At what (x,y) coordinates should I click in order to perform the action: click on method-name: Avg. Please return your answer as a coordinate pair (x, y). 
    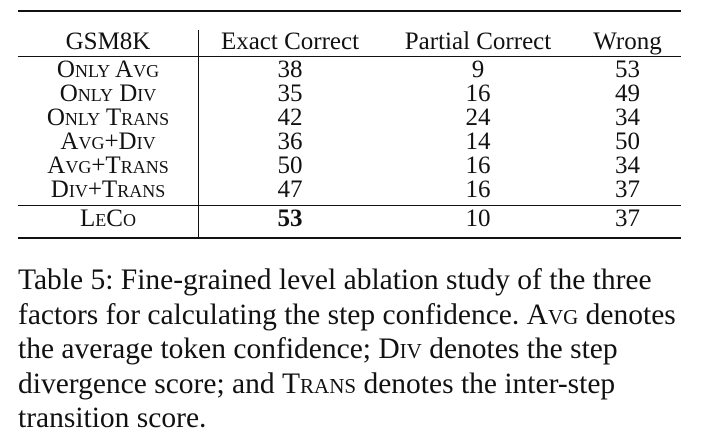
    Looking at the image, I should click on (552, 314).